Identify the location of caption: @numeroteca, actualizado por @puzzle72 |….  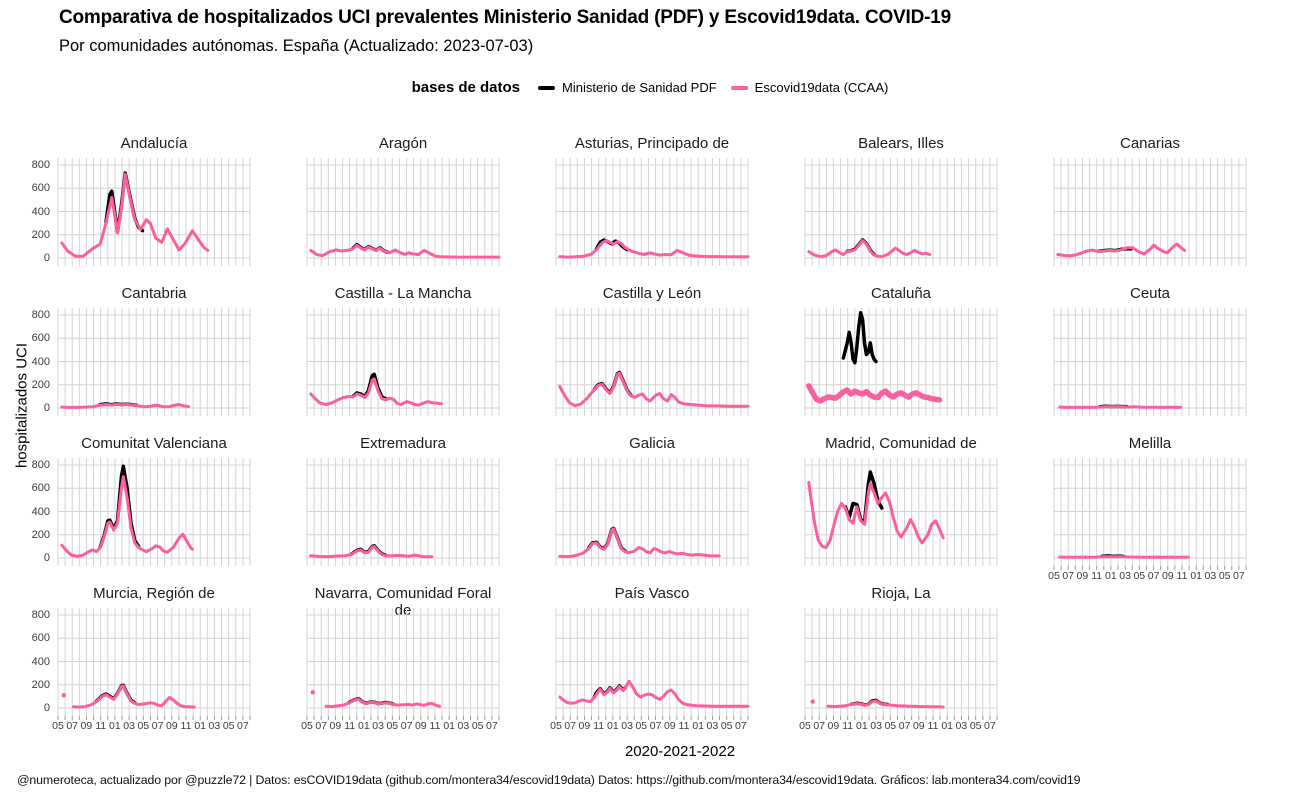
(549, 780).